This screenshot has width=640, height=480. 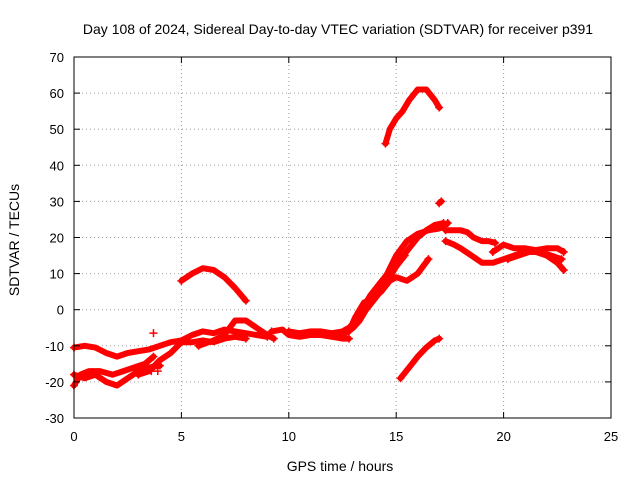 What do you see at coordinates (57, 238) in the screenshot?
I see `y-tick-label: 20` at bounding box center [57, 238].